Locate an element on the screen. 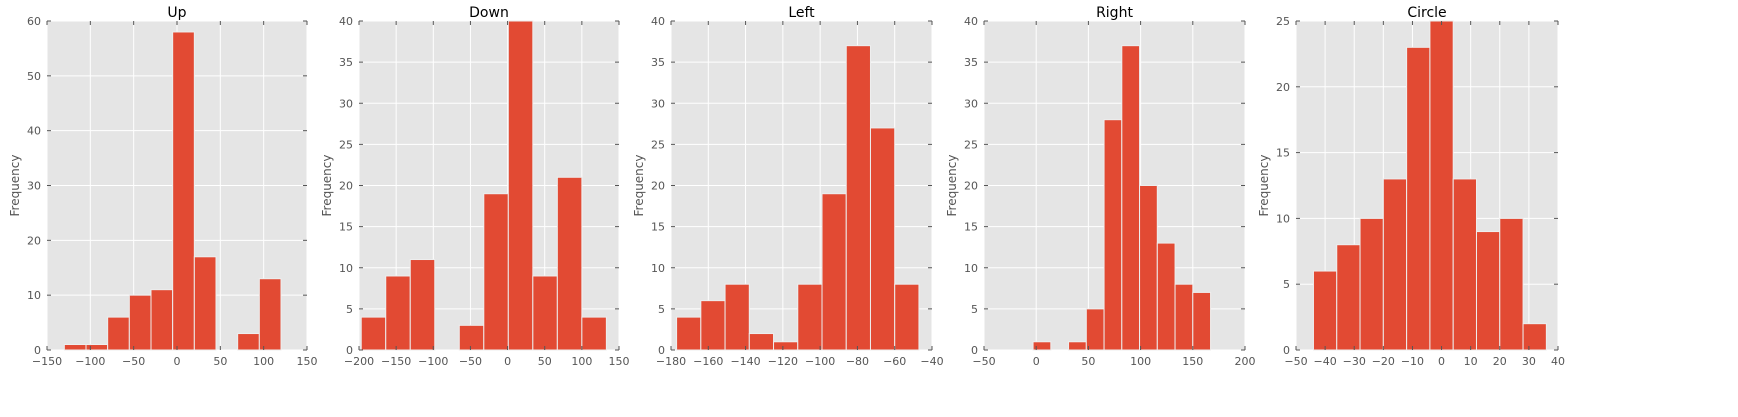  x-tick-label: −200 is located at coordinates (359, 361).